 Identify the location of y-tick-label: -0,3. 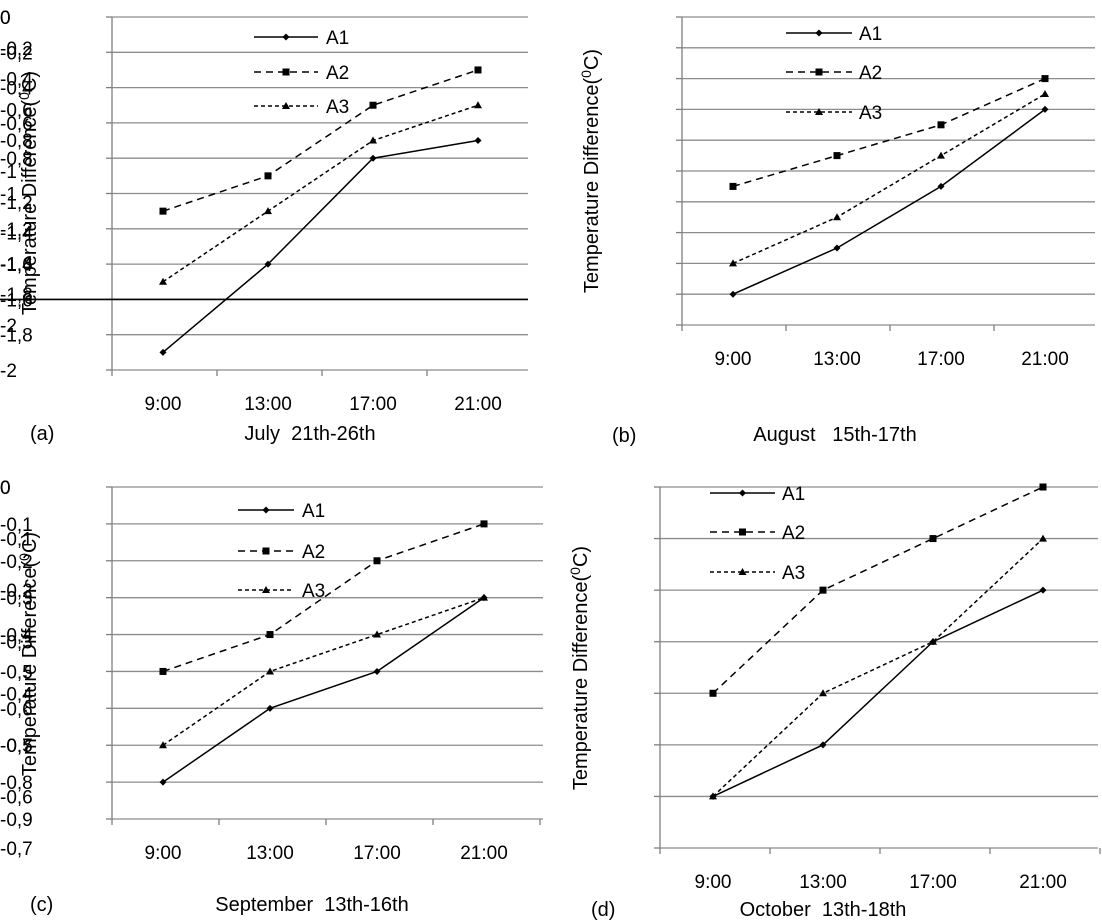
(16, 643).